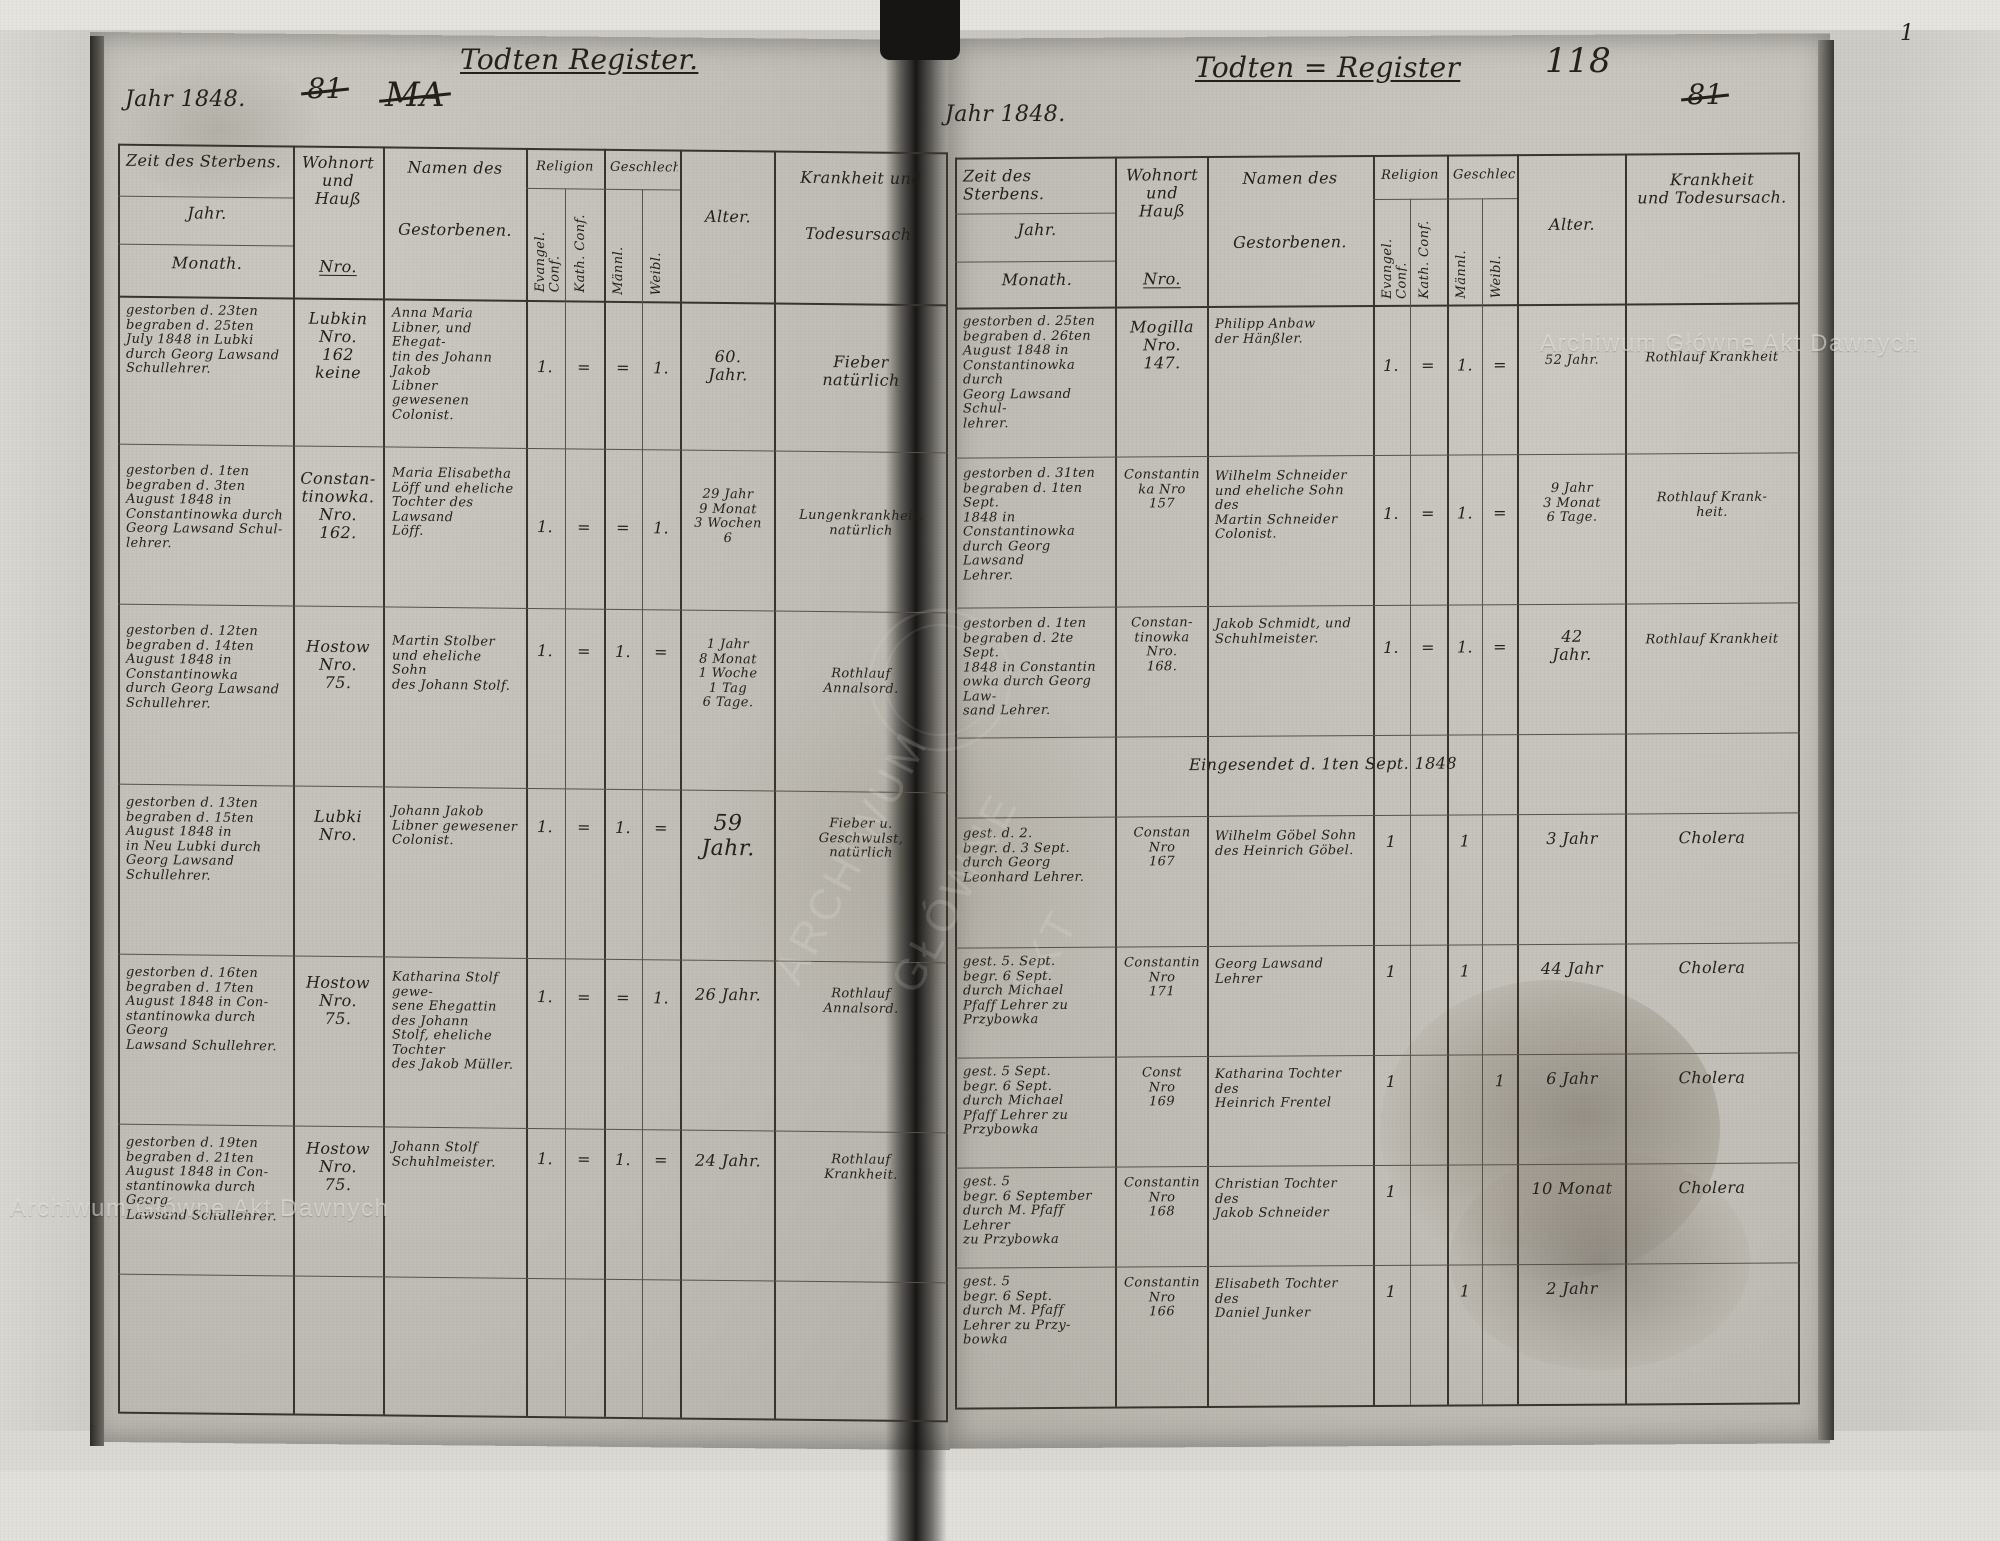  What do you see at coordinates (1484, 175) in the screenshot?
I see `header-sex: Geschlecht` at bounding box center [1484, 175].